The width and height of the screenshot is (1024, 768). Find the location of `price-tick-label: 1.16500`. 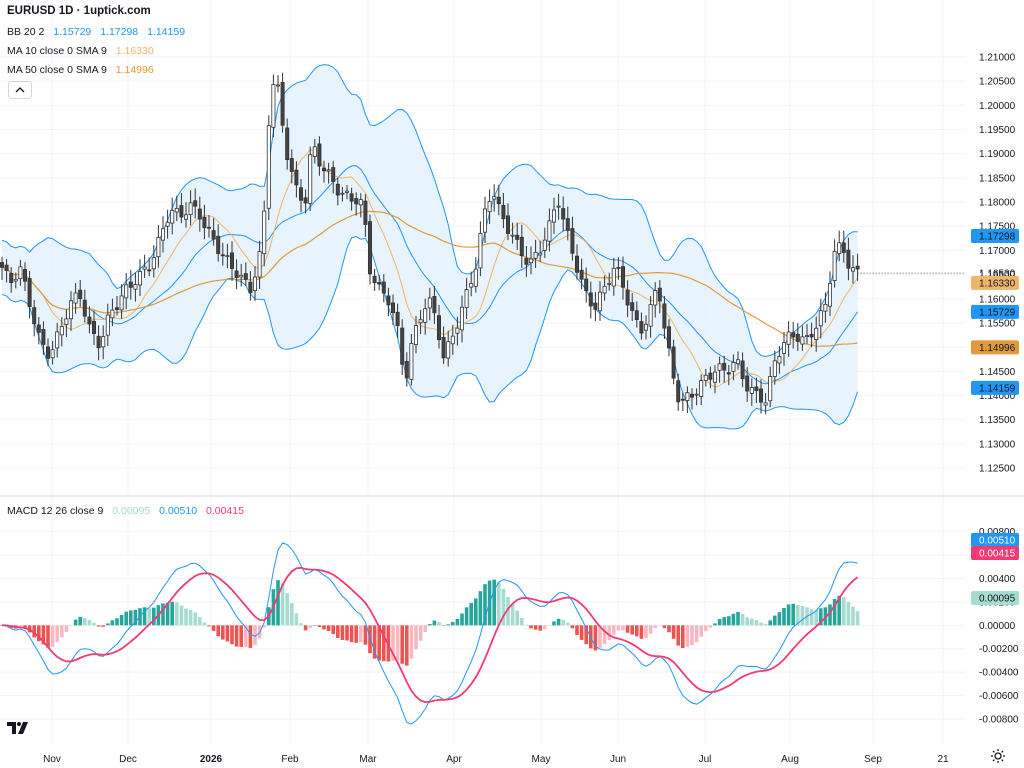

price-tick-label: 1.16500 is located at coordinates (997, 275).